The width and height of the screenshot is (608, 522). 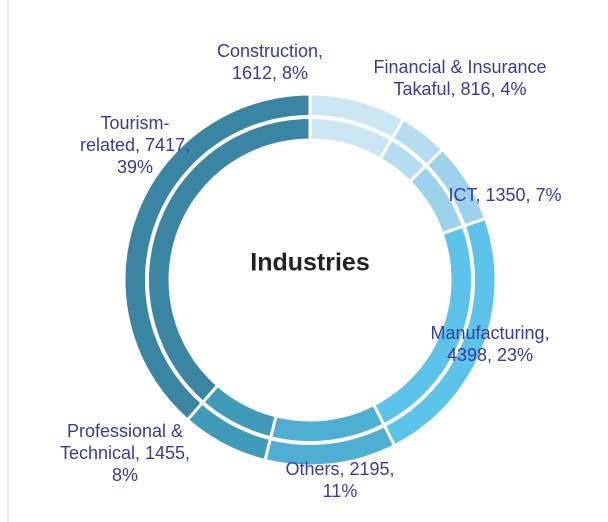 What do you see at coordinates (125, 453) in the screenshot?
I see `slice-label: Professional & Technical, 1455, 8%` at bounding box center [125, 453].